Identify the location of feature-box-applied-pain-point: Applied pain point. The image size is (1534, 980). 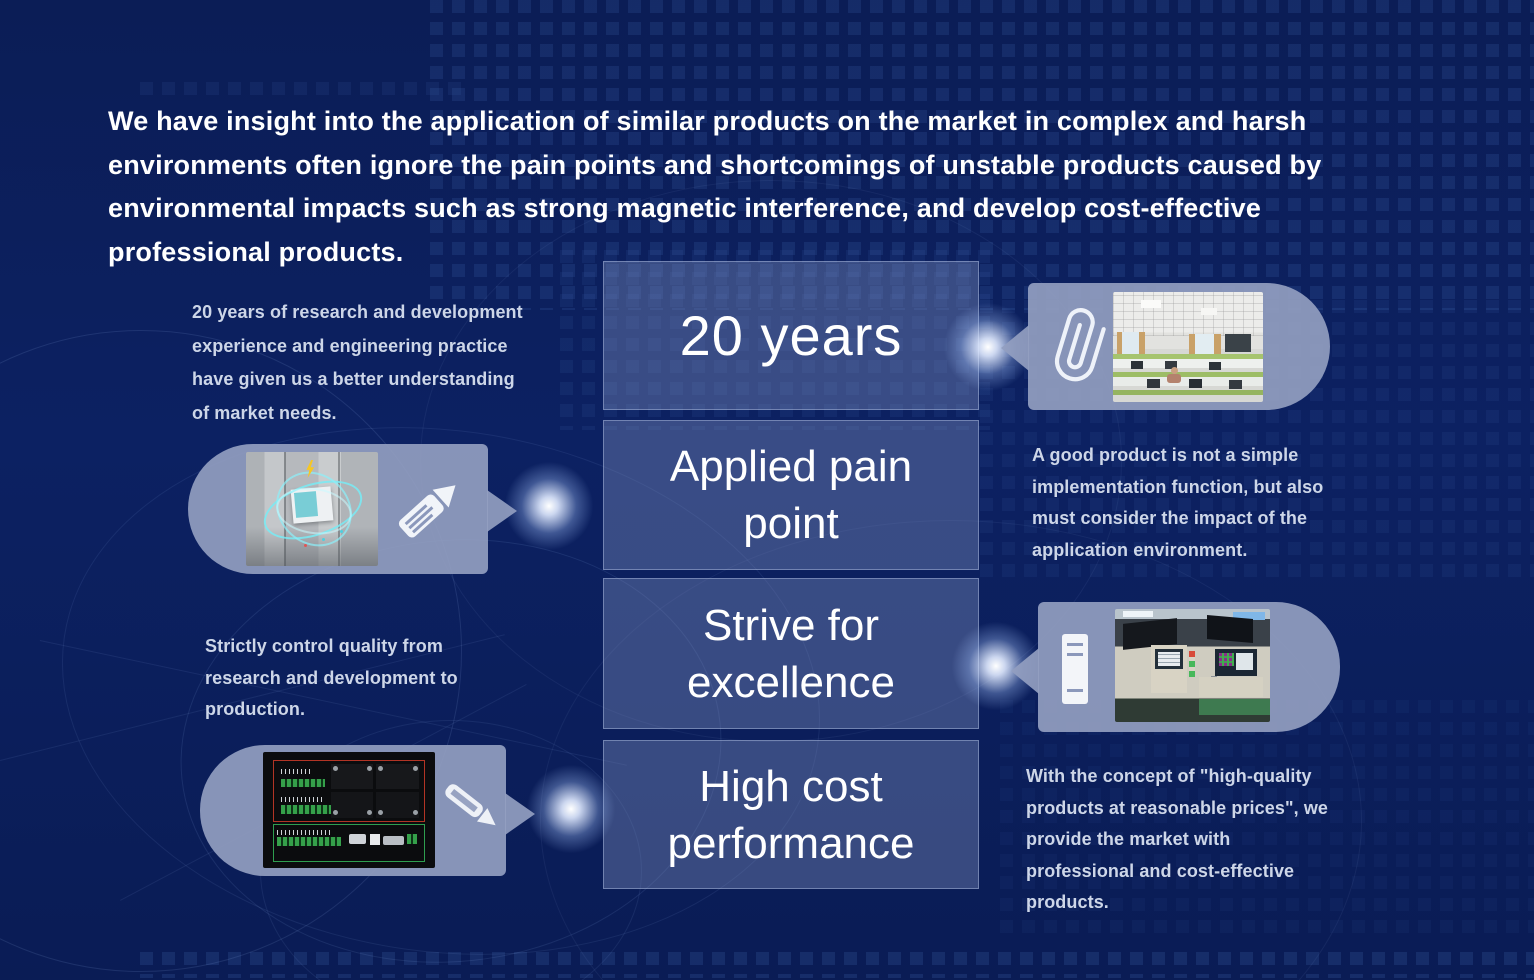
(791, 495).